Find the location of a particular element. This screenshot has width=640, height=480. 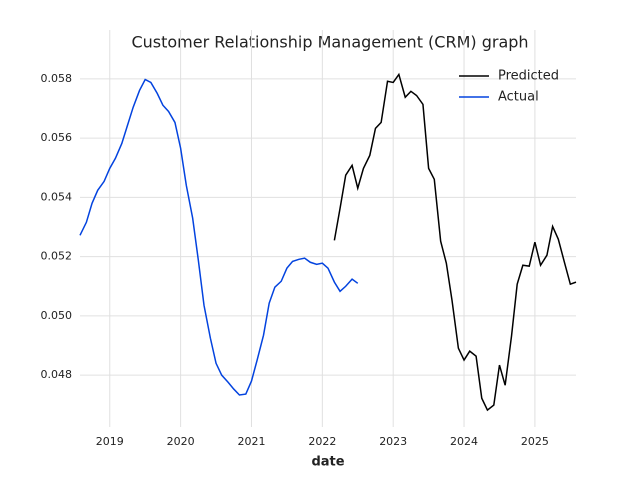

y-tick-label: 0.052 is located at coordinates (57, 256).